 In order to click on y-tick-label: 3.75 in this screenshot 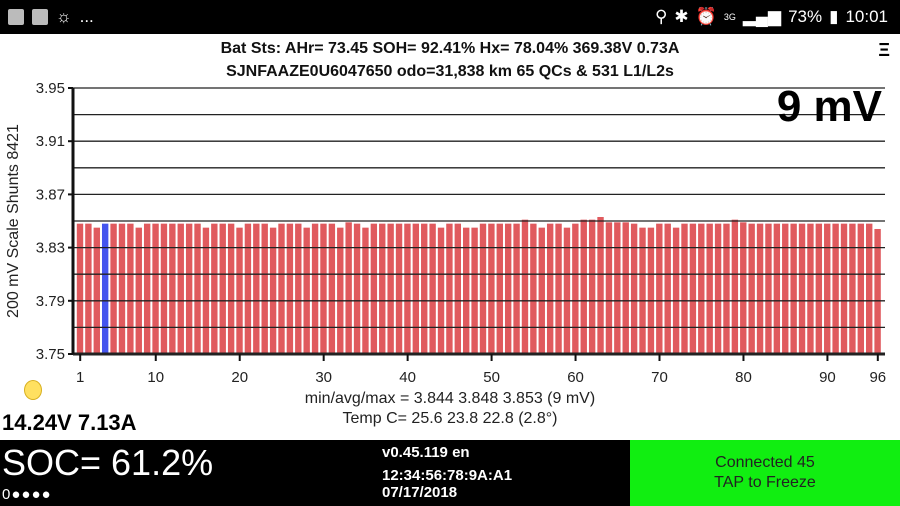, I will do `click(50, 354)`.